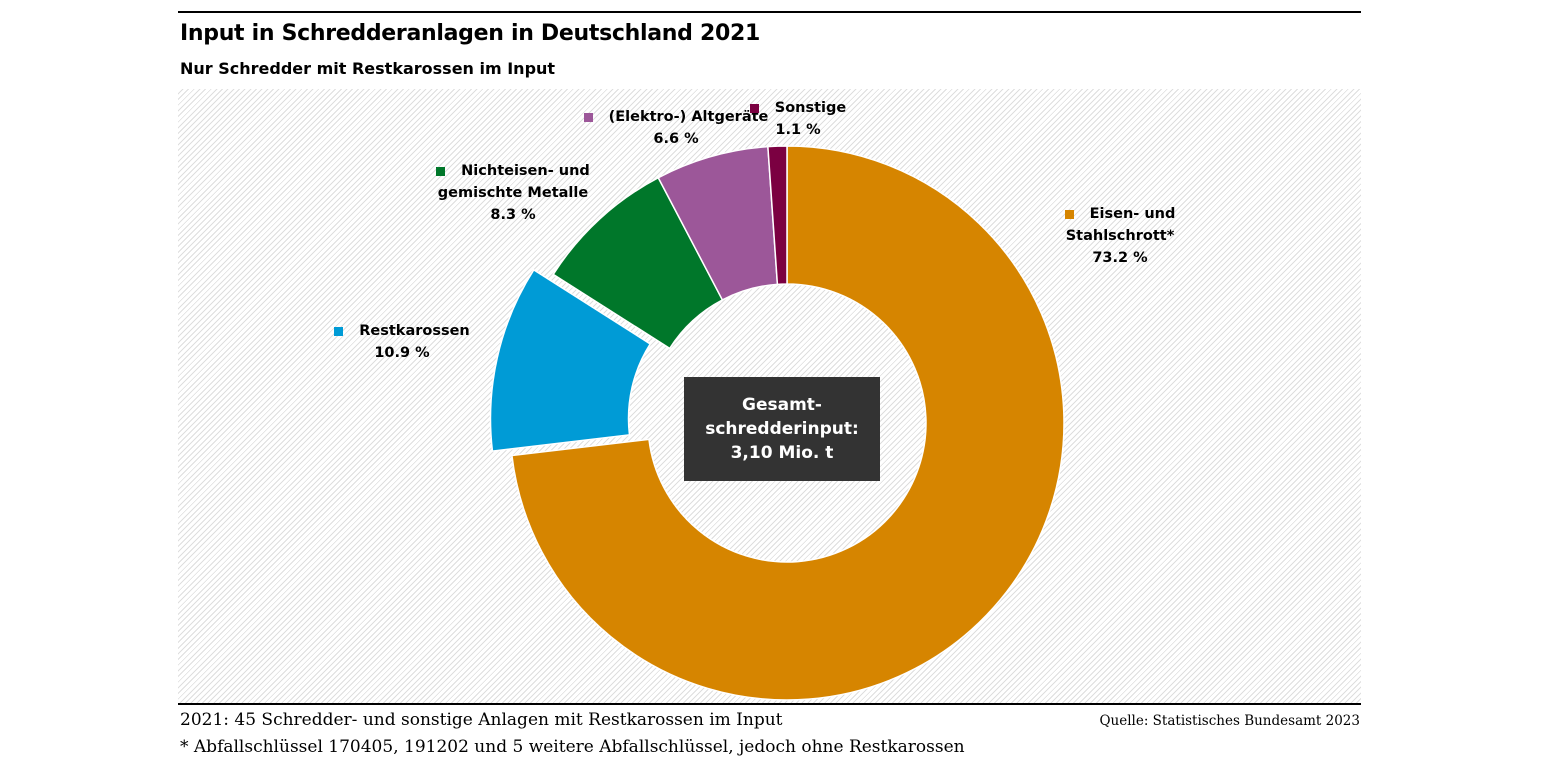 This screenshot has width=1545, height=775. What do you see at coordinates (368, 68) in the screenshot?
I see `chart-subtitle: Nur Schredder mit Restkarossen im Input` at bounding box center [368, 68].